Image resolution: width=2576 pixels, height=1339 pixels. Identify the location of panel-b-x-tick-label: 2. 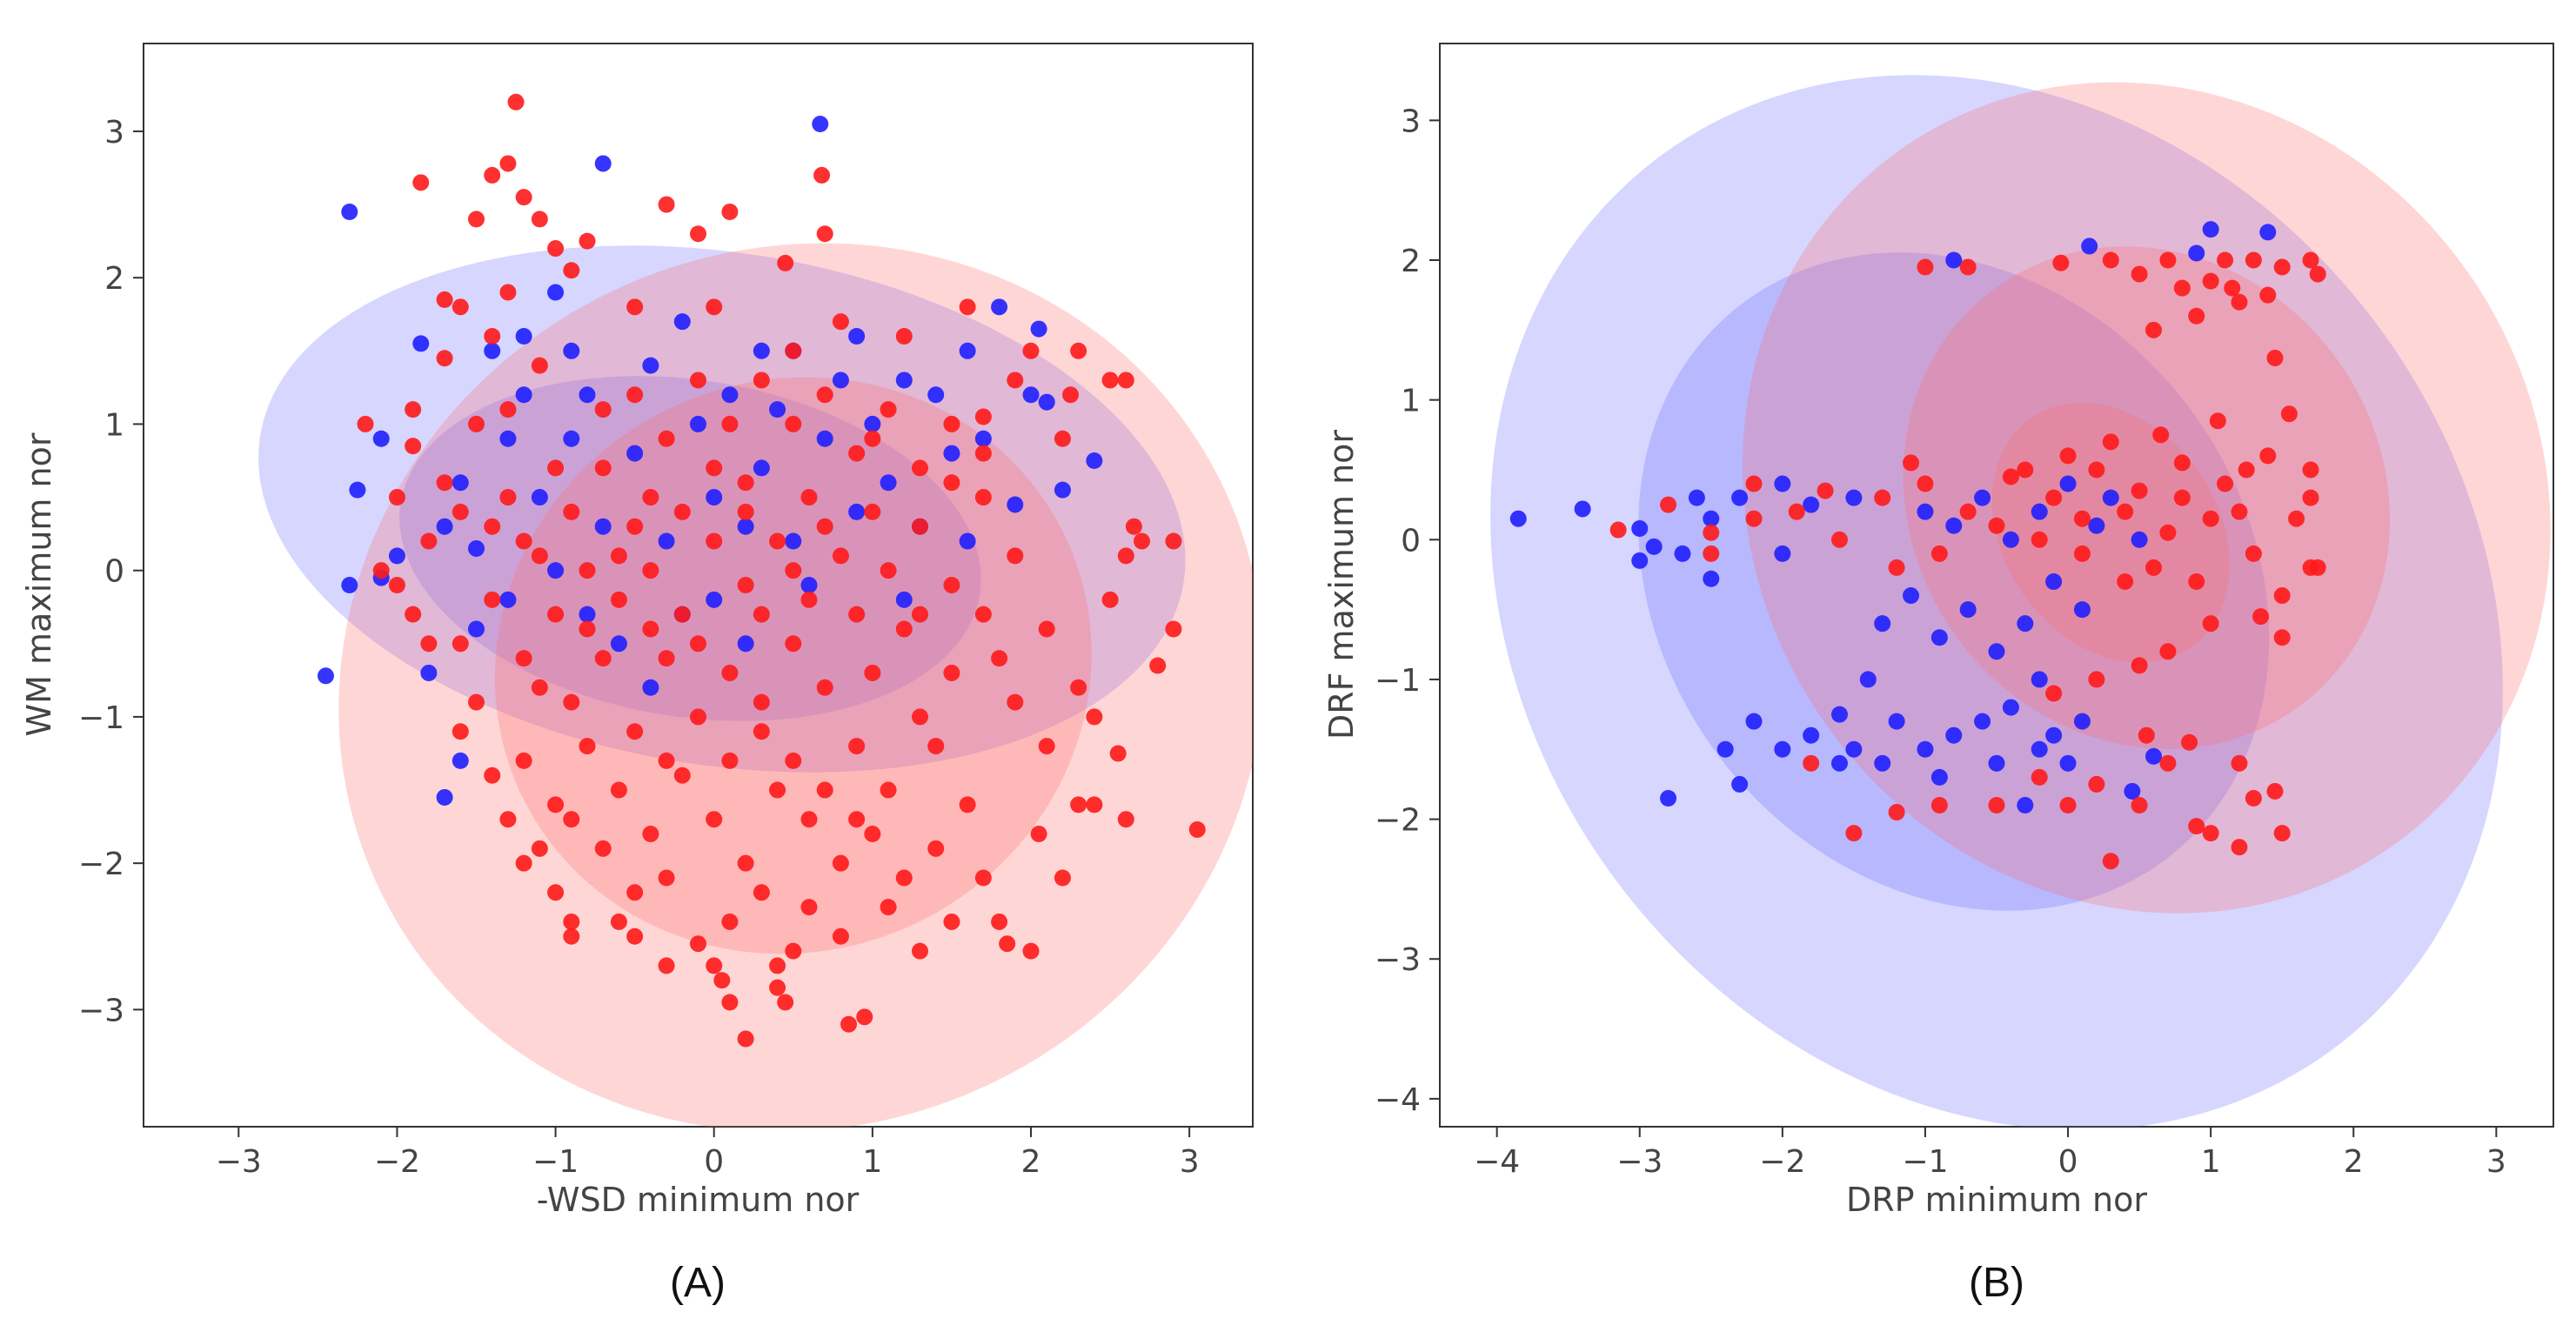
(2354, 1162).